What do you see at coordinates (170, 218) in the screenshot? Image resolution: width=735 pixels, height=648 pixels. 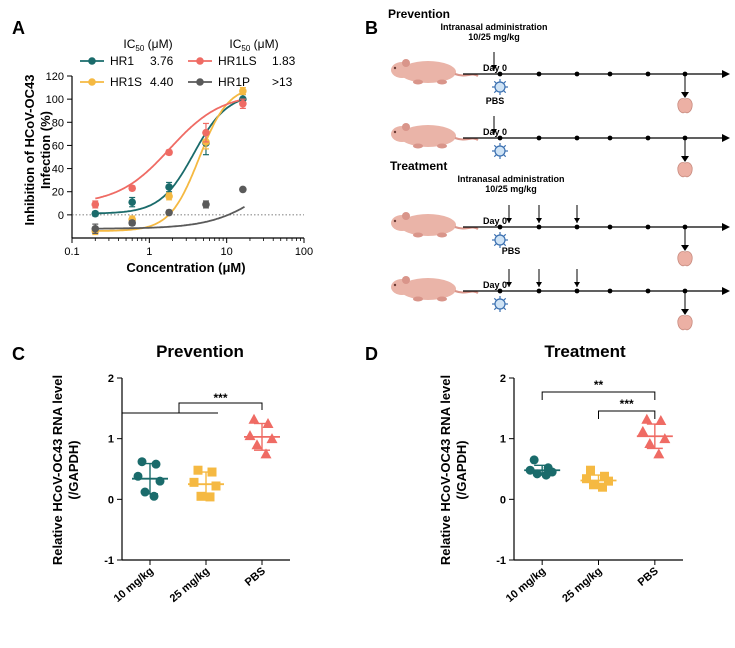 I see `fit-curve-hr1p` at bounding box center [170, 218].